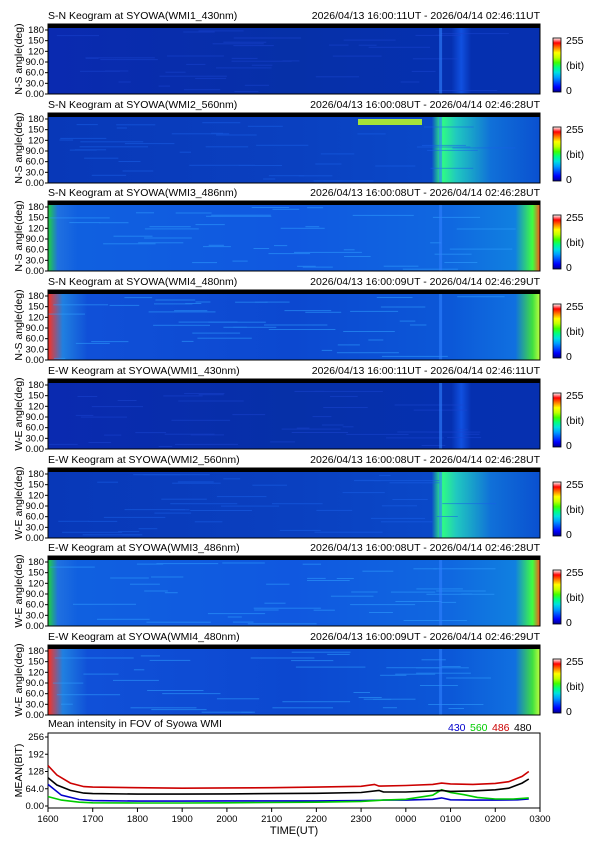  I want to click on mean-xtick-label: 1700, so click(92, 819).